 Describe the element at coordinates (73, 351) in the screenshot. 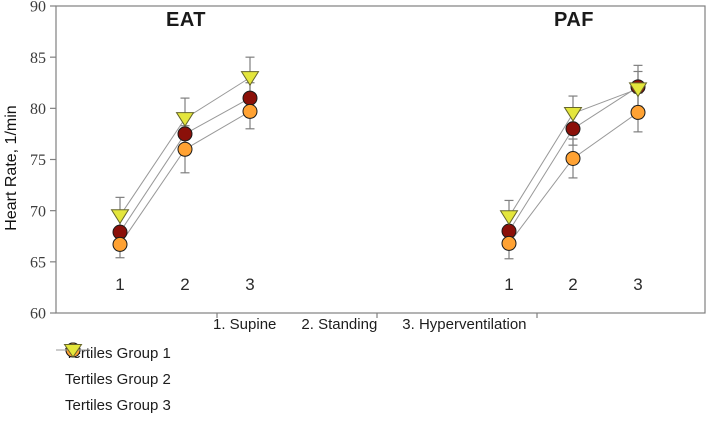

I see `legend-marker-group3-icon` at that location.